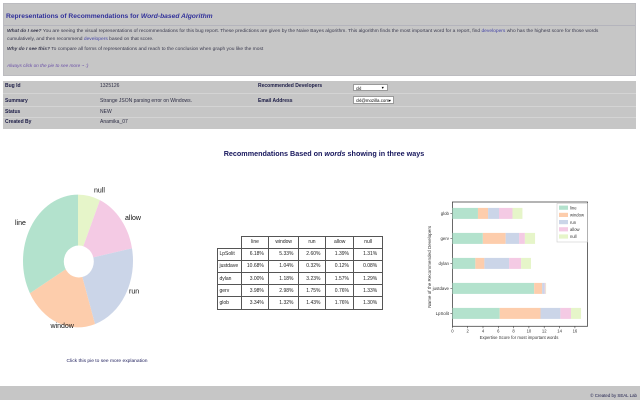  Describe the element at coordinates (519, 337) in the screenshot. I see `svg-text:Expertise Score for most impor: Expertise Score for most important words` at that location.